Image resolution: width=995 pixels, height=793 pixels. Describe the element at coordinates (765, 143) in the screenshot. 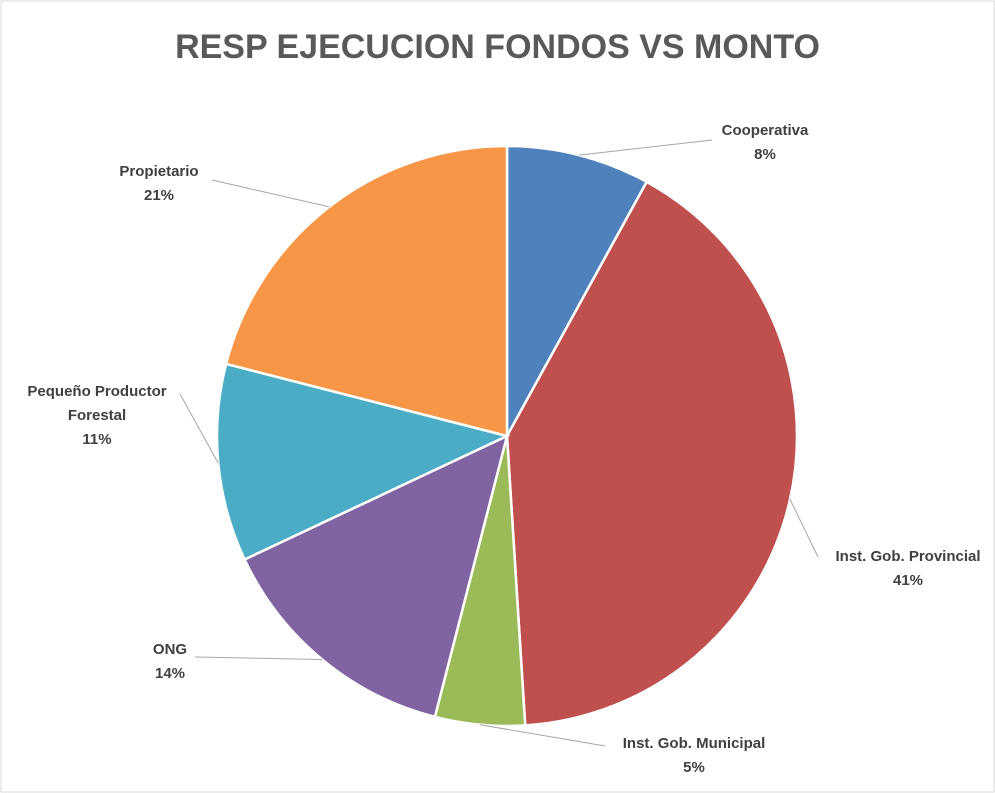

I see `data-label: Cooperativa 8%` at that location.